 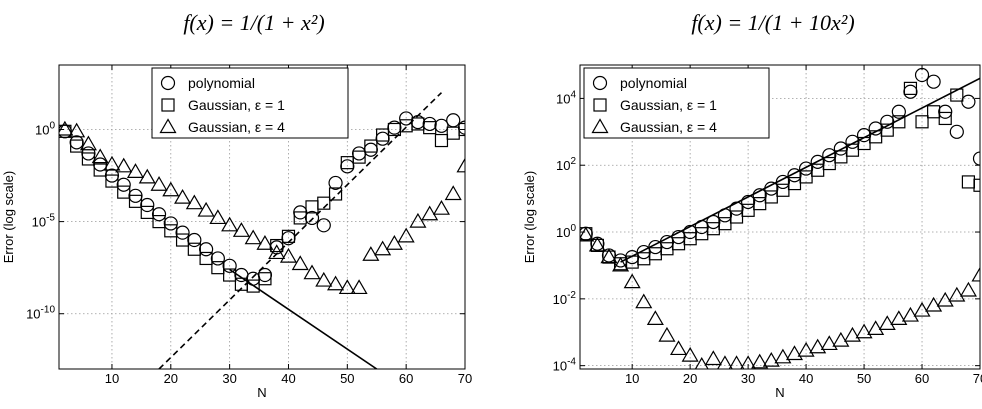 I want to click on y-tick-label: 10⁻⁵, so click(x=44, y=221).